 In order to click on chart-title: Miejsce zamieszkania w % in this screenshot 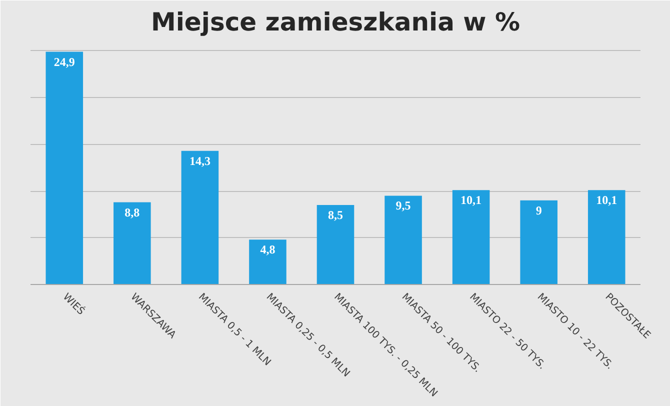, I will do `click(335, 22)`.